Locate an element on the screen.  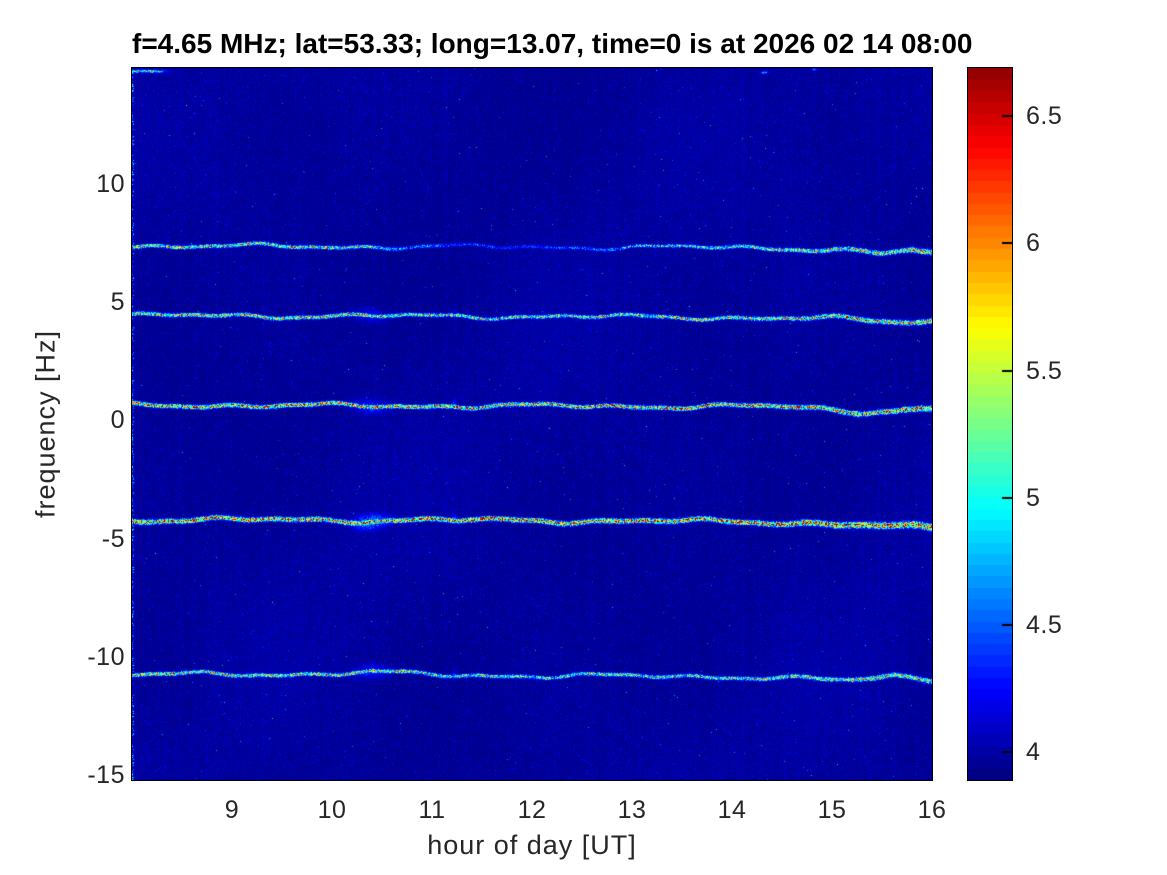
y-tick-label: -15 is located at coordinates (106, 775).